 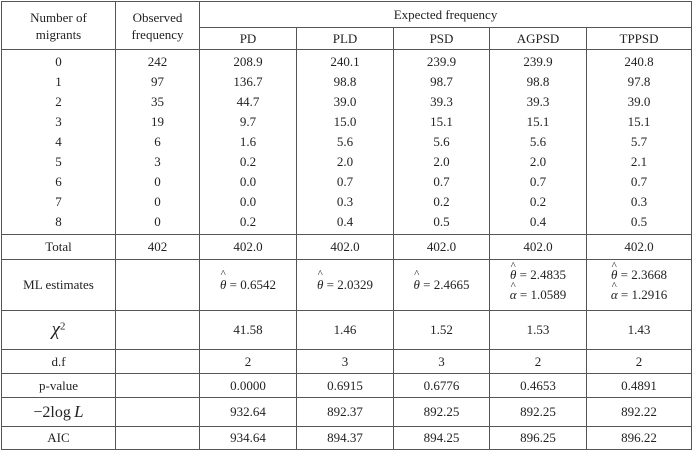 I want to click on migrants-value: 7, so click(x=58, y=201).